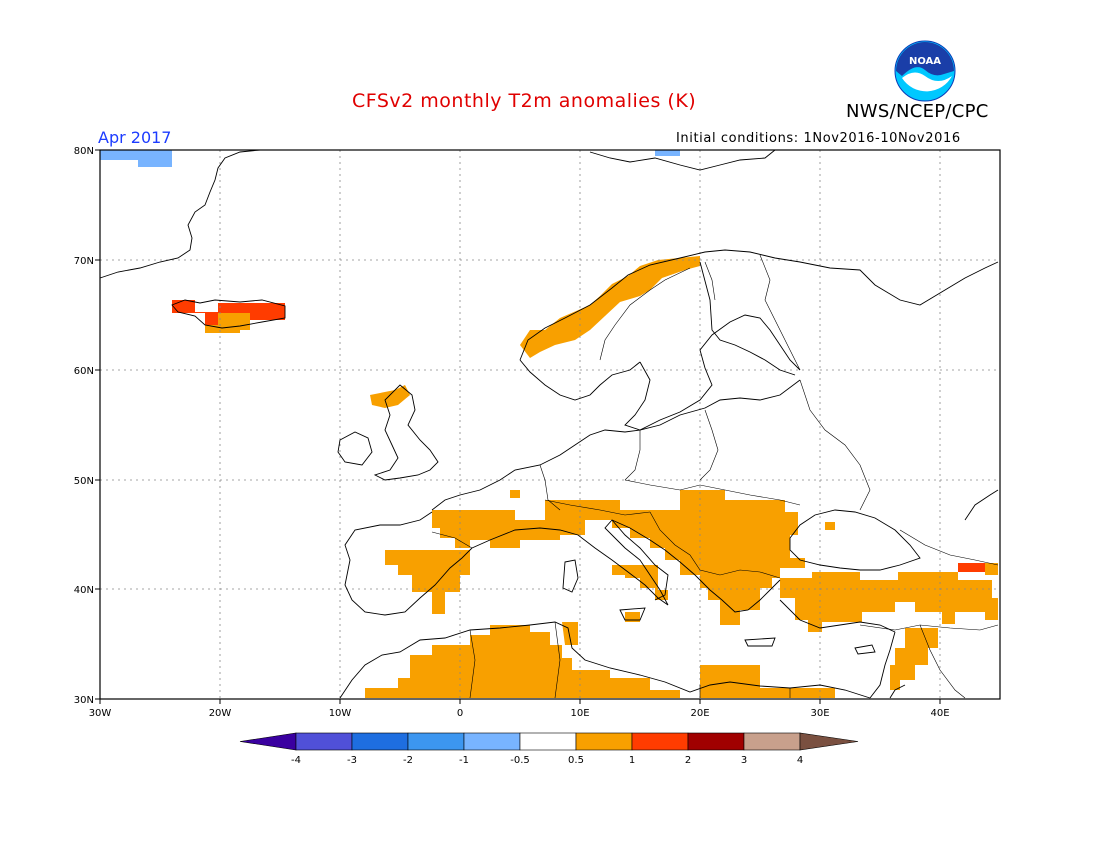 The width and height of the screenshot is (1100, 850). Describe the element at coordinates (709, 445) in the screenshot. I see `border-poland-east` at that location.